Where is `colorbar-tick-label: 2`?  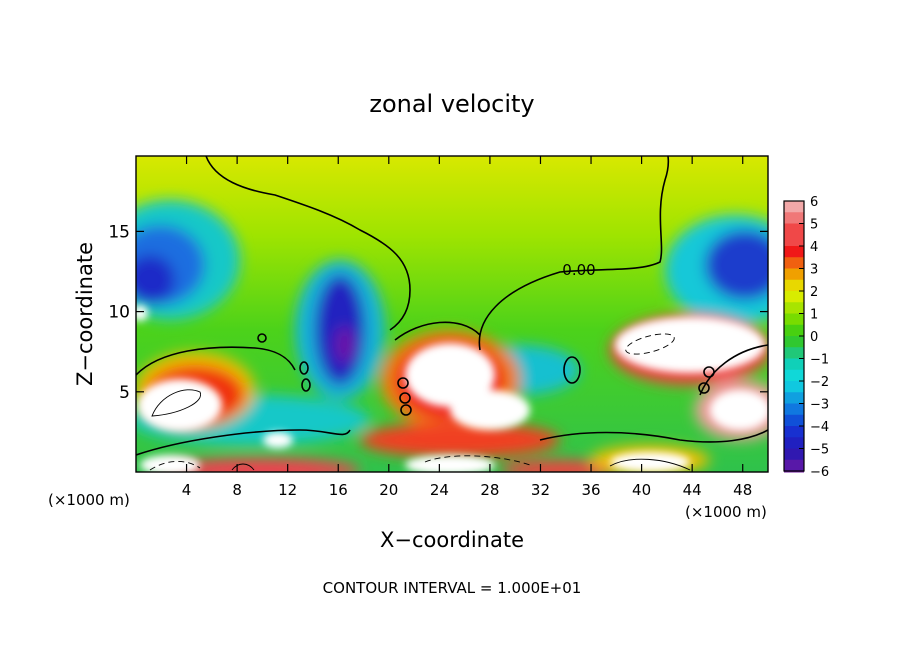
colorbar-tick-label: 2 is located at coordinates (814, 292).